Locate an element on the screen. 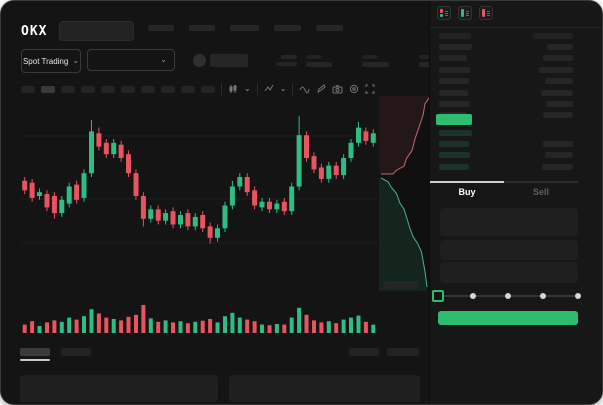  bottom-panel-right is located at coordinates (324, 388).